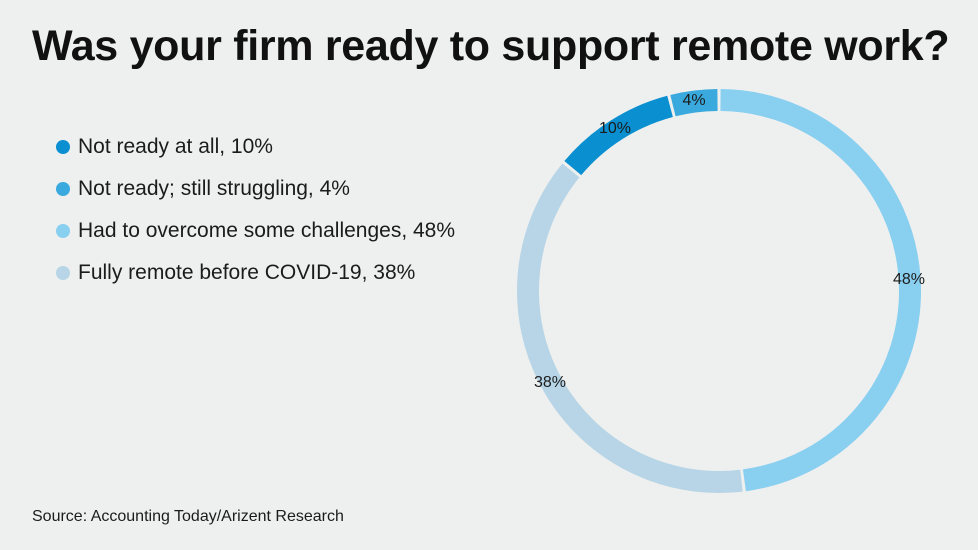 The image size is (978, 550). What do you see at coordinates (63, 189) in the screenshot?
I see `legend-swatch-not-ready-still-struggling` at bounding box center [63, 189].